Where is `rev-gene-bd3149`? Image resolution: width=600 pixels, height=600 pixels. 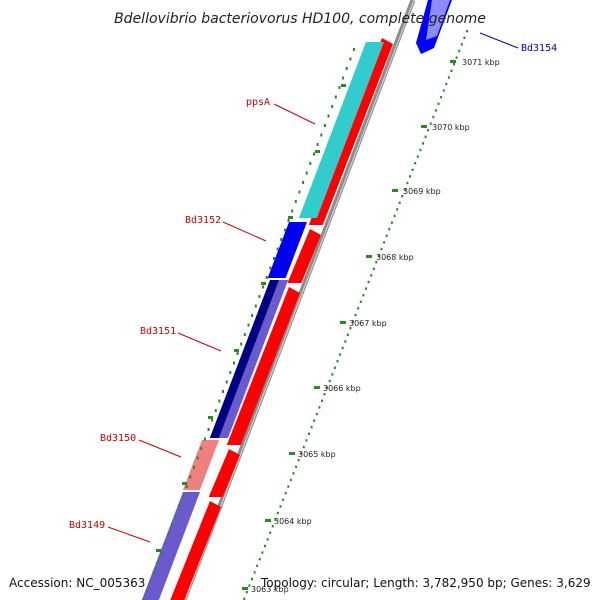 rev-gene-bd3149 is located at coordinates (170, 546).